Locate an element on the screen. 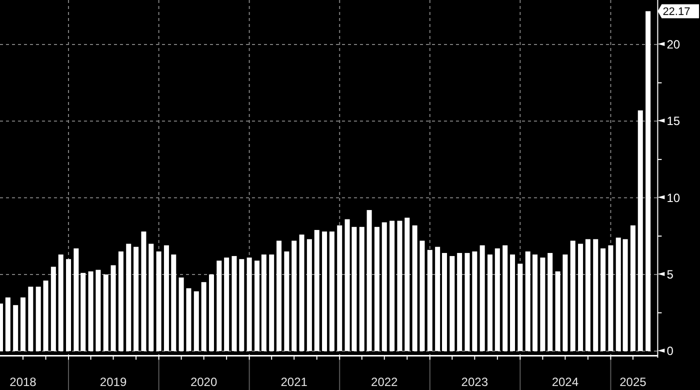 The height and width of the screenshot is (390, 700). y-tick-label: 22.17 is located at coordinates (676, 12).